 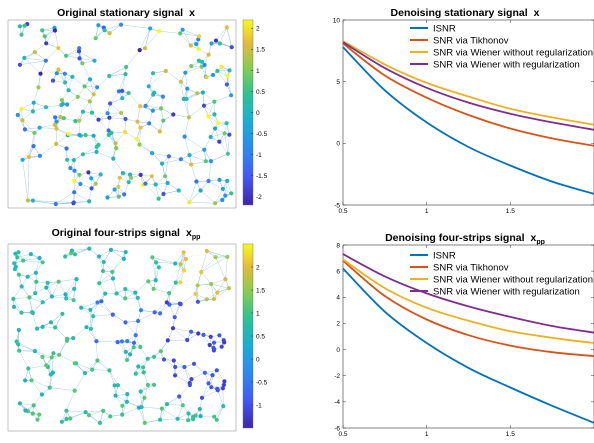 What do you see at coordinates (459, 13) in the screenshot?
I see `chart-title-text: Denoising stationary signal` at bounding box center [459, 13].